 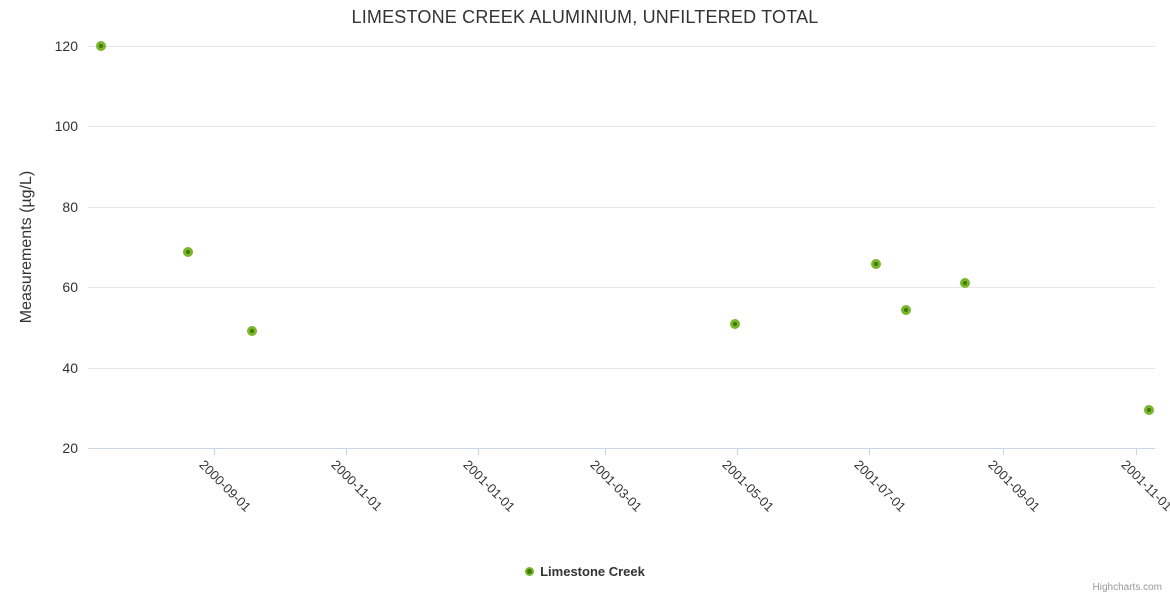 What do you see at coordinates (225, 486) in the screenshot?
I see `x-axis-label: 2000-09-01` at bounding box center [225, 486].